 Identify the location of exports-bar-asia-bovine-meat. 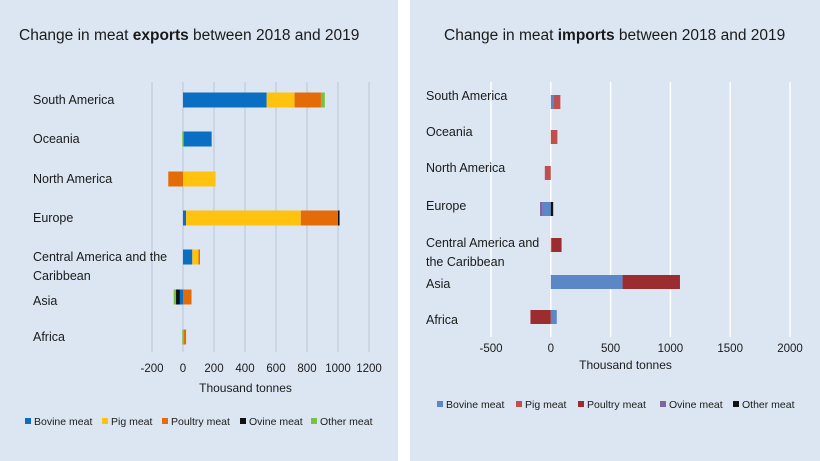
(181, 297).